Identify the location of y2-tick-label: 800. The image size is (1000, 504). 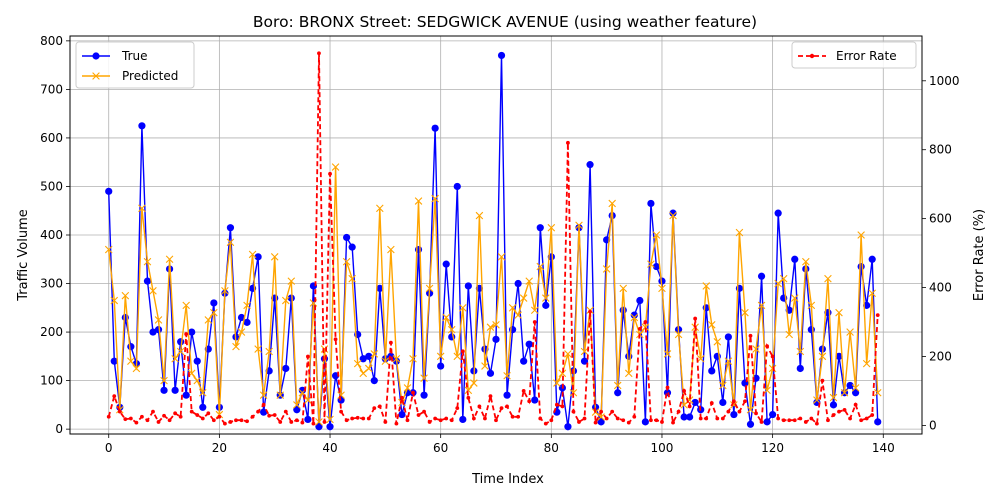
(940, 150).